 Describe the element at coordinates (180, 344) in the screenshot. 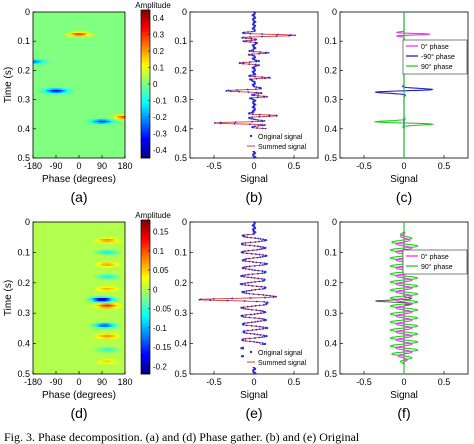

I see `y-tick-label: 0.4` at that location.